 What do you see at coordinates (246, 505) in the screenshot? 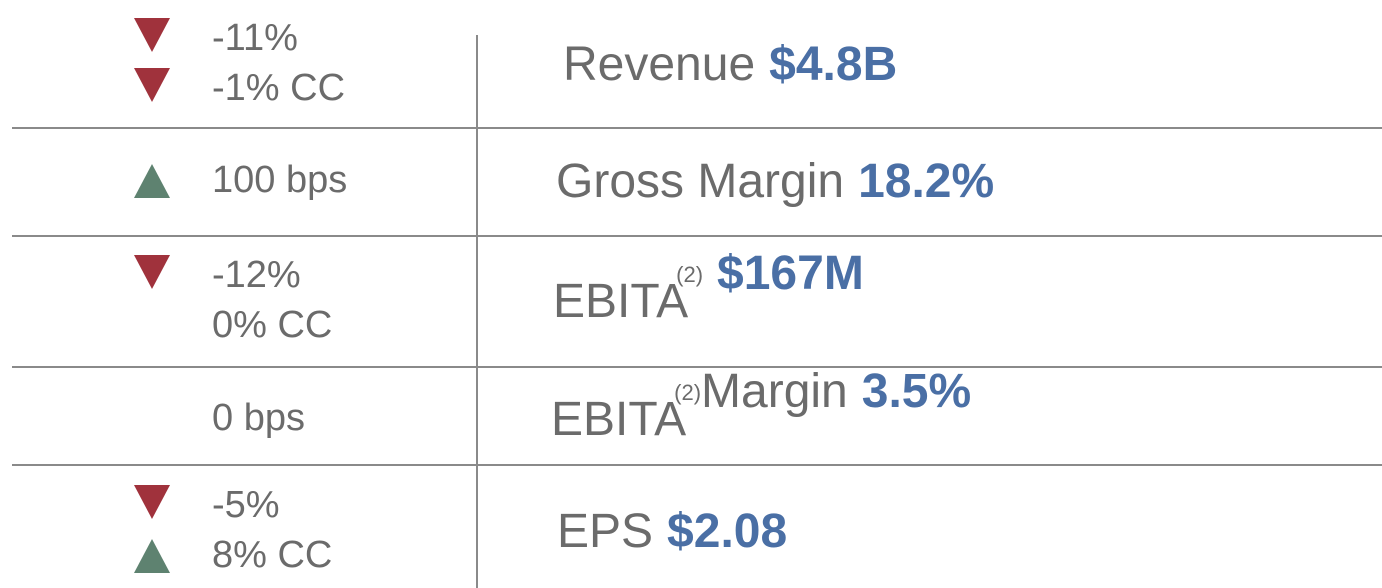
I see `change-text: -5%` at bounding box center [246, 505].